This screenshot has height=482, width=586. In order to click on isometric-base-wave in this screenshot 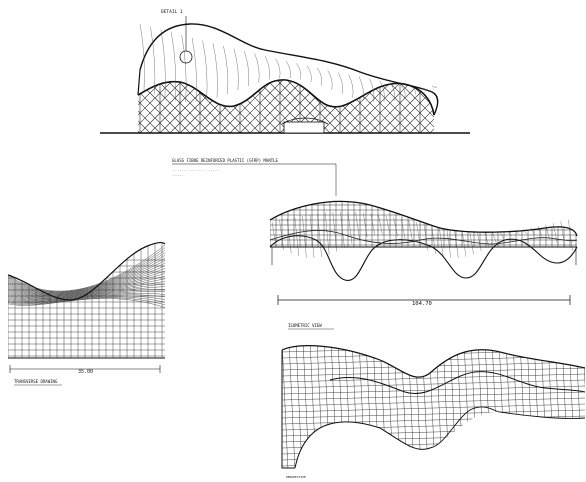, I will do `click(507, 427)`.